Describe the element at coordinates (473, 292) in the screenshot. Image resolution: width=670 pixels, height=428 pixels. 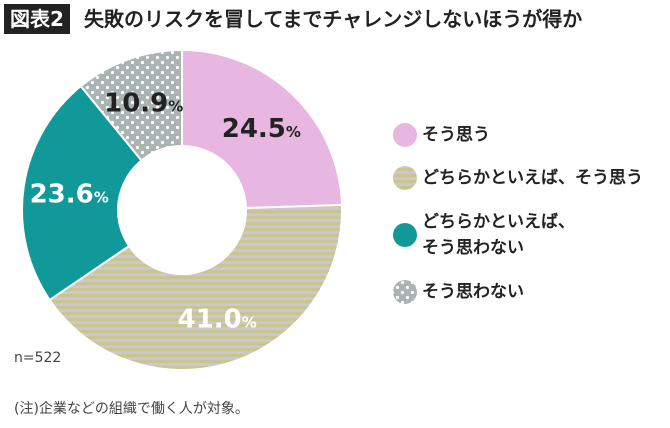
I see `legend-label: そう思わない` at that location.